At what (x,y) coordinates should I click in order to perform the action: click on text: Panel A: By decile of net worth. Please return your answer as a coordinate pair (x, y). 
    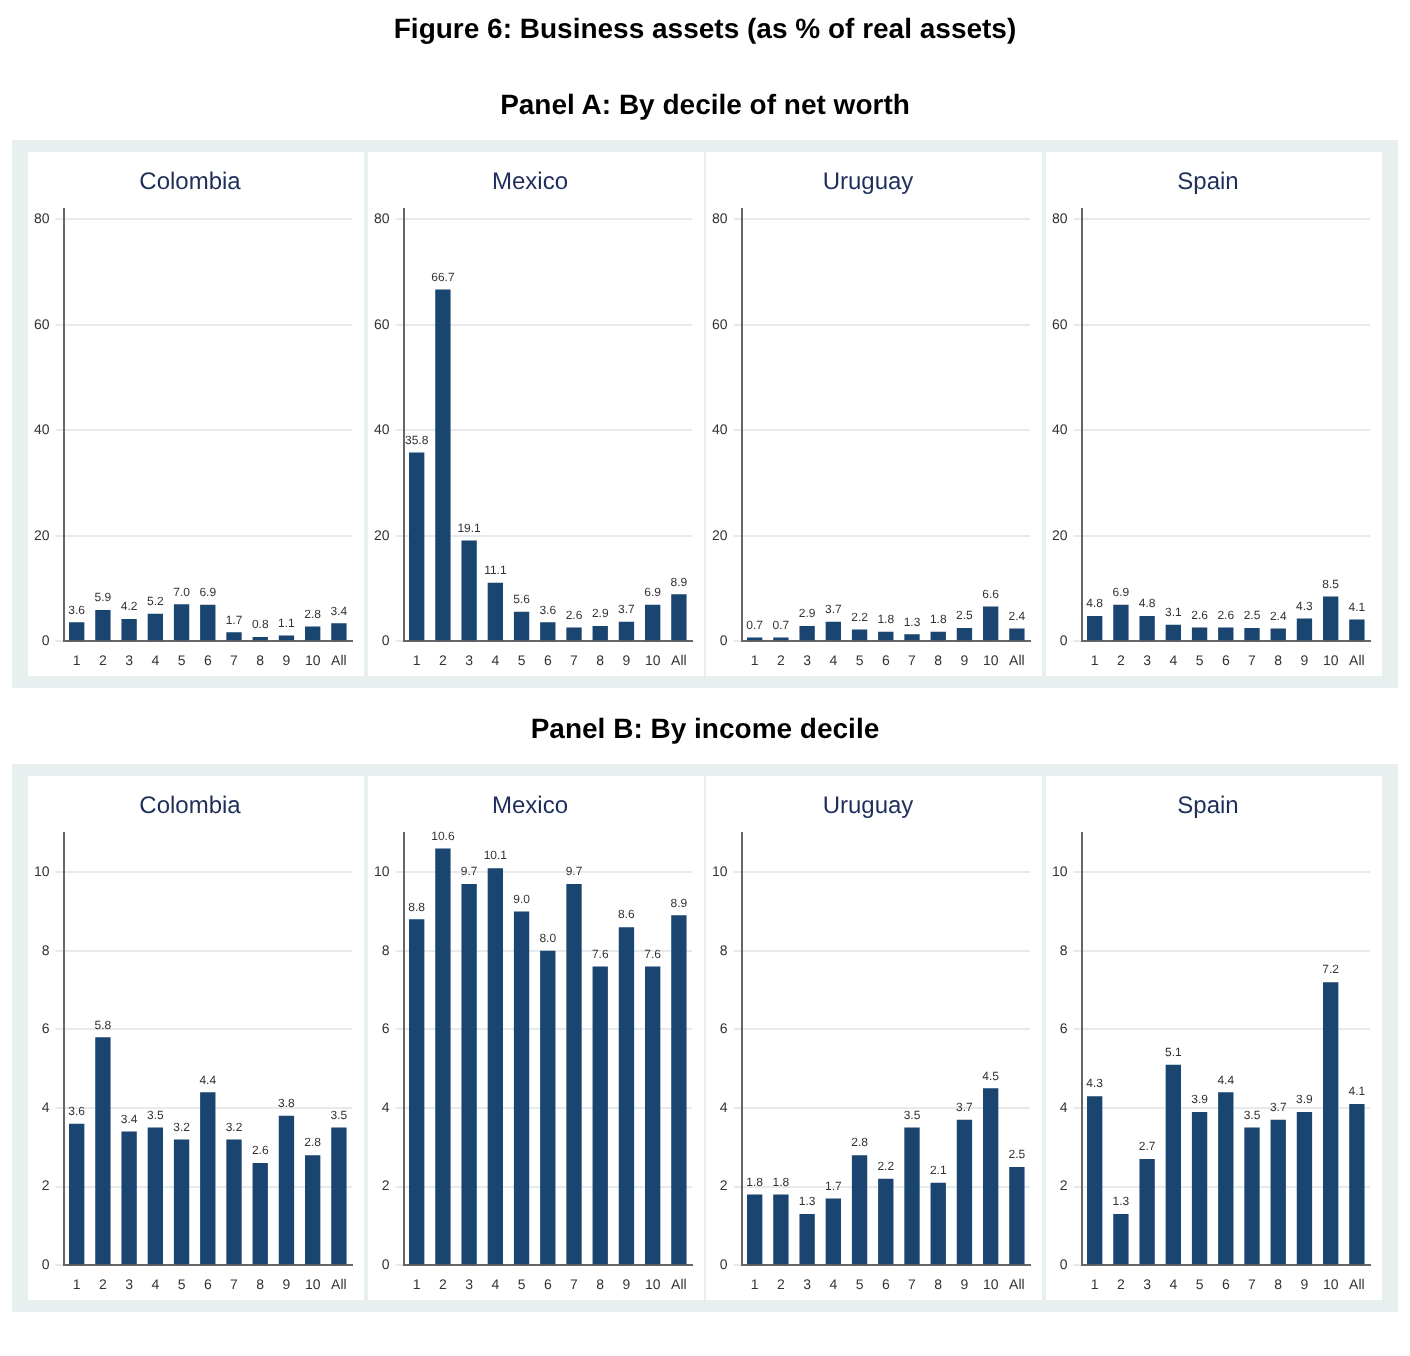
    Looking at the image, I should click on (705, 105).